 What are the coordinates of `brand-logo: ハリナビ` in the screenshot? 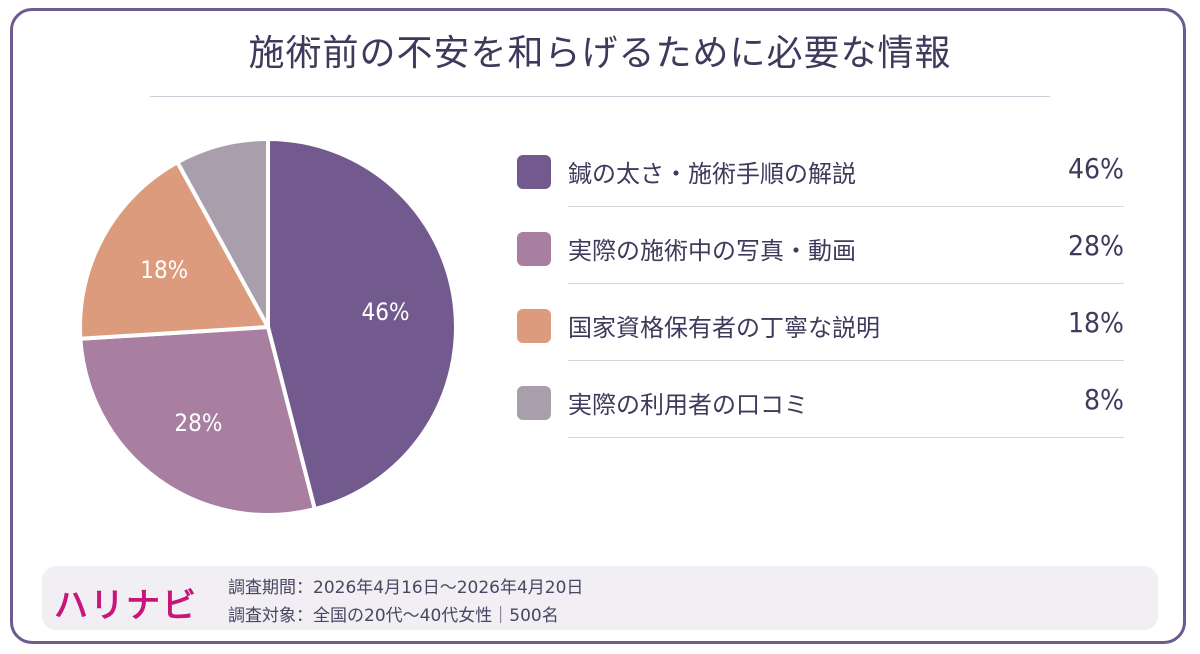 It's located at (126, 606).